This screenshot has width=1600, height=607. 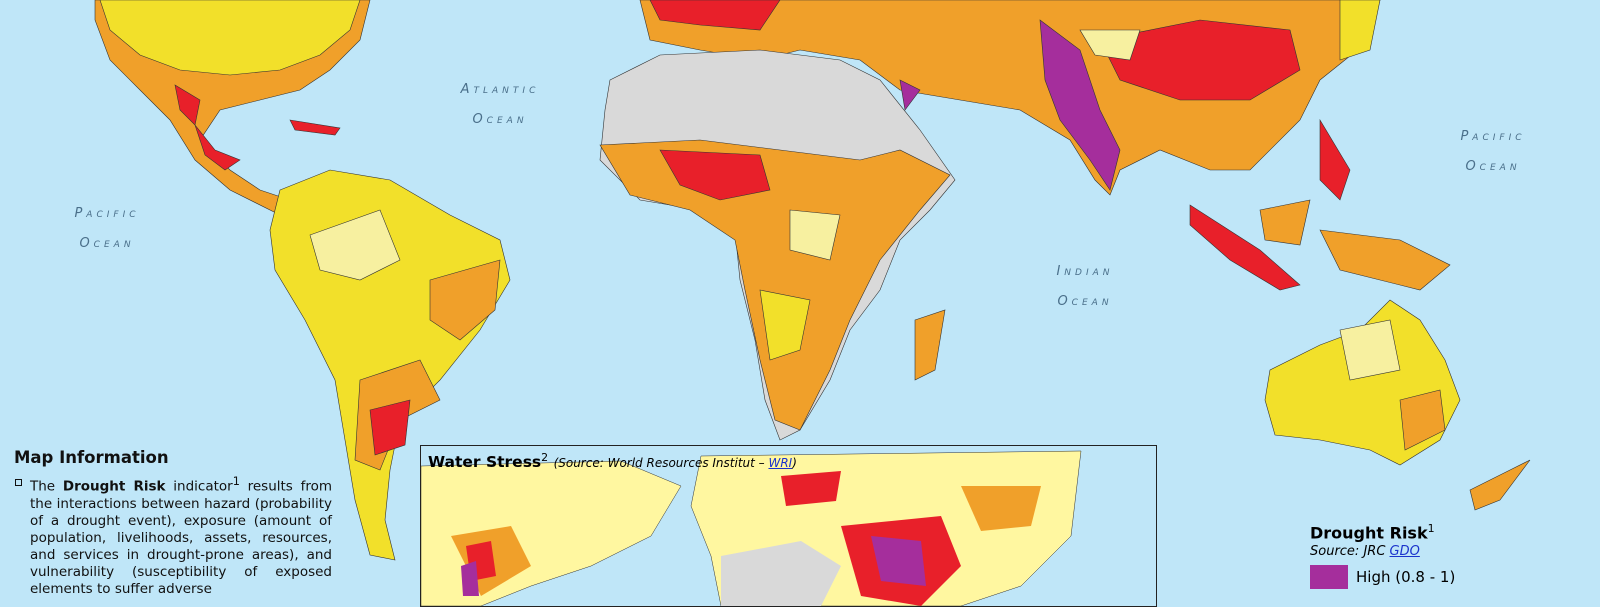 I want to click on legend-sup: 1, so click(x=1431, y=528).